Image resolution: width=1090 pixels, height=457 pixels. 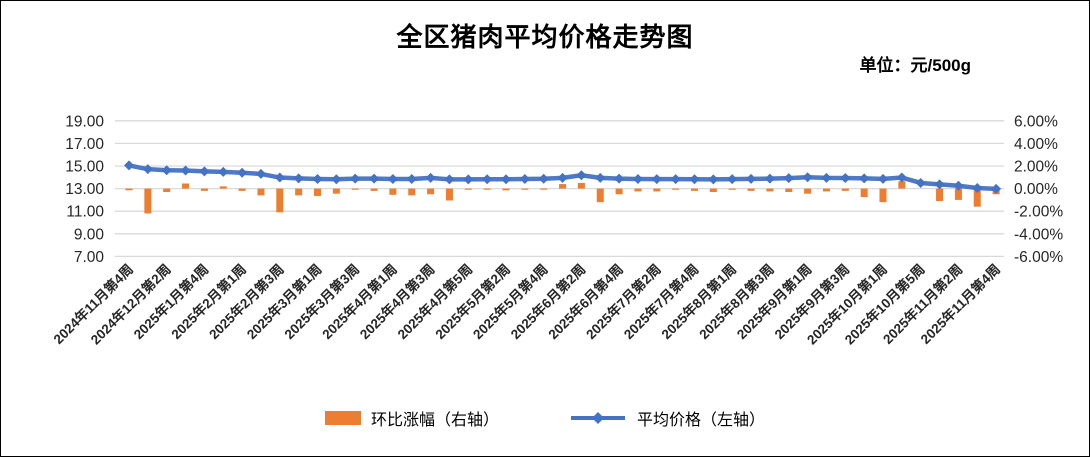 I want to click on right-axis-ticks: 6.00% 4.00% 2.00% 0.00% -2.00% -4.00% -6.00%, so click(x=1038, y=189).